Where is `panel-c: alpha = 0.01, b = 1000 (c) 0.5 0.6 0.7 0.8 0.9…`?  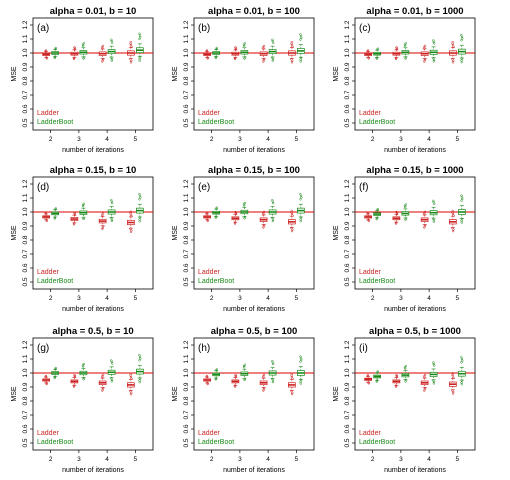 panel-c: alpha = 0.01, b = 1000 (c) 0.5 0.6 0.7 0.8 0.9… is located at coordinates (404, 80).